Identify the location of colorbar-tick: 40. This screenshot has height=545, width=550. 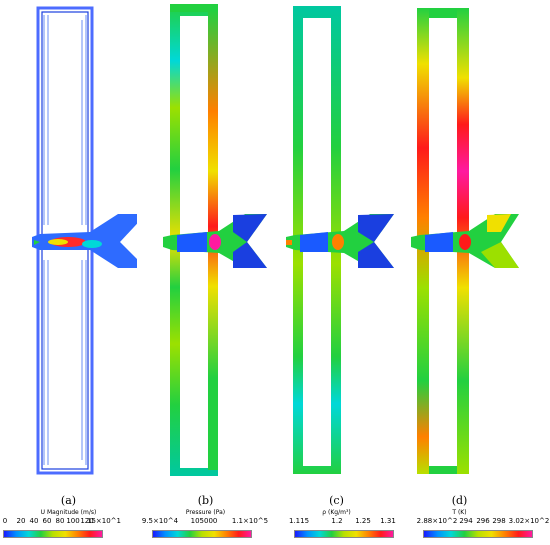
(34, 521).